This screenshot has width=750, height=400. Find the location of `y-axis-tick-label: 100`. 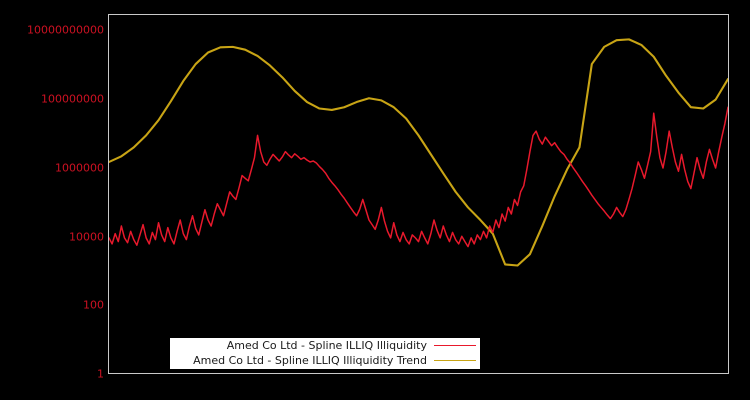

y-axis-tick-label: 100 is located at coordinates (93, 305).